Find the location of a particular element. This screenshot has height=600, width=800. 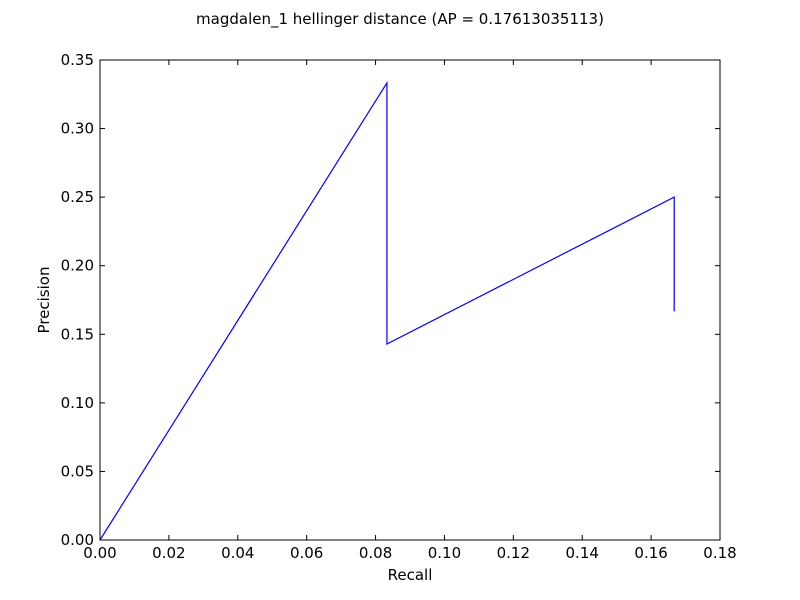

x-tick-label: 0.00 is located at coordinates (99, 553).